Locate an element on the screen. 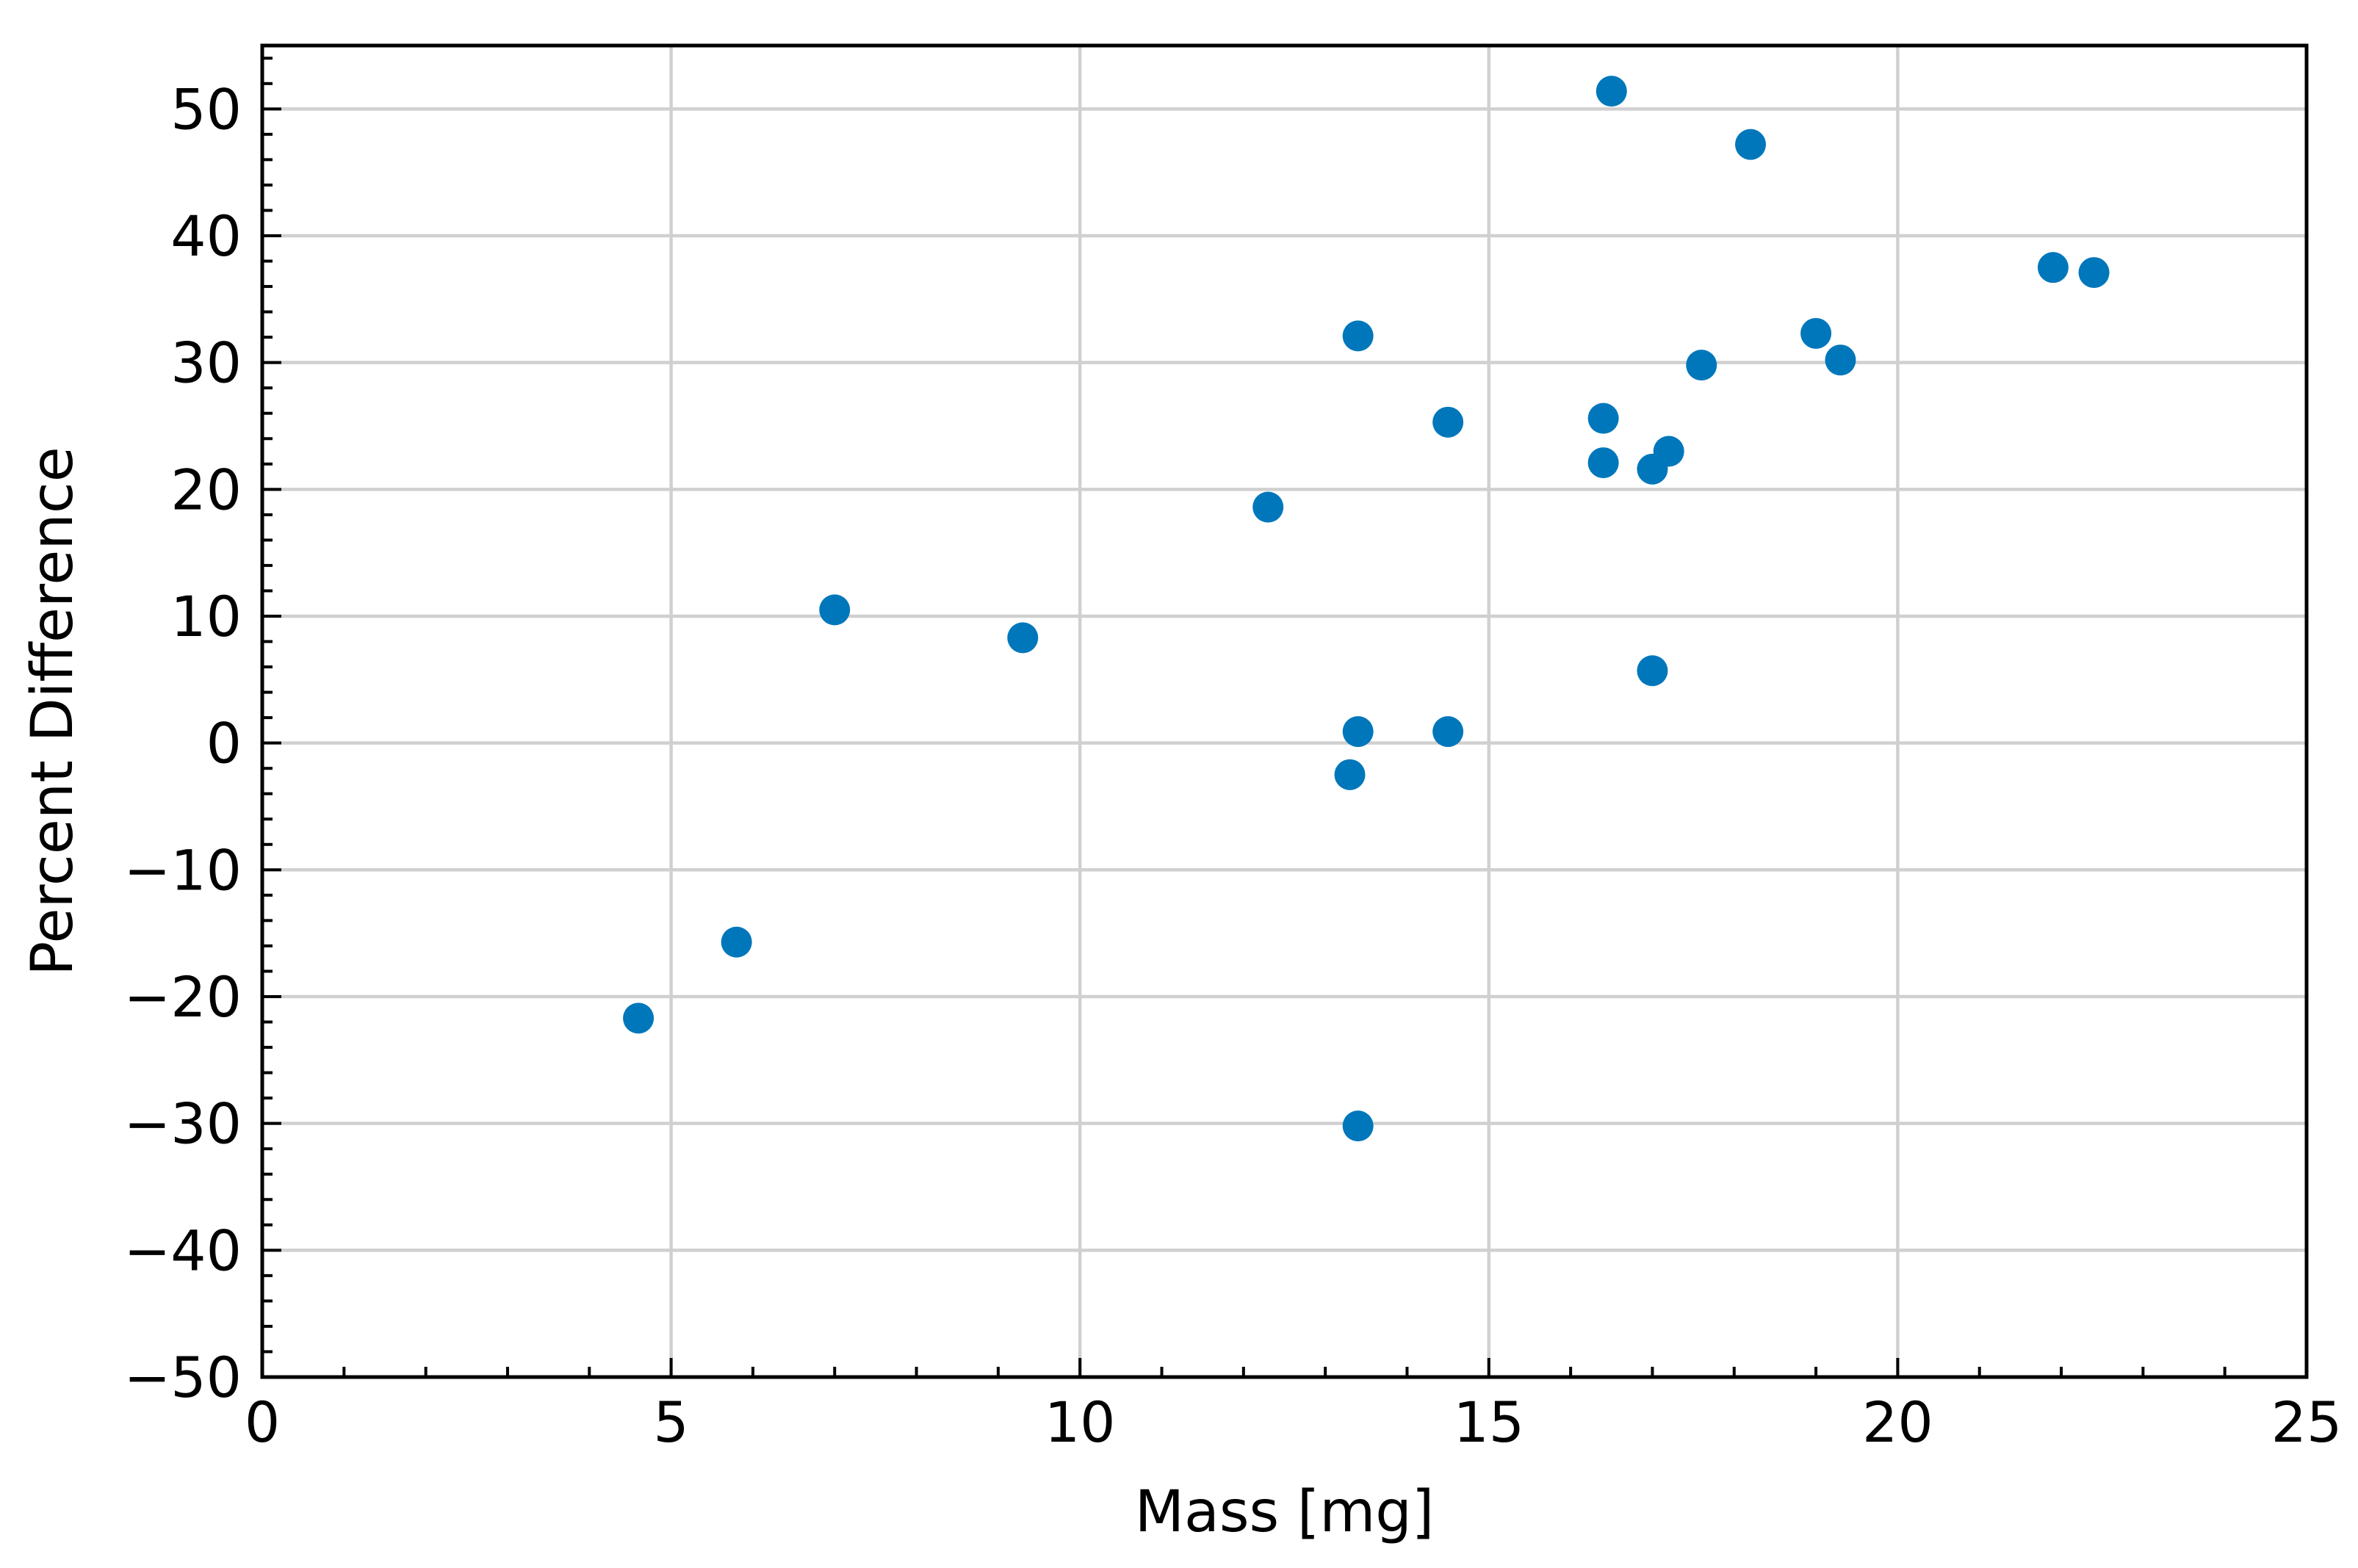  y-tick-label: 40 is located at coordinates (206, 236).